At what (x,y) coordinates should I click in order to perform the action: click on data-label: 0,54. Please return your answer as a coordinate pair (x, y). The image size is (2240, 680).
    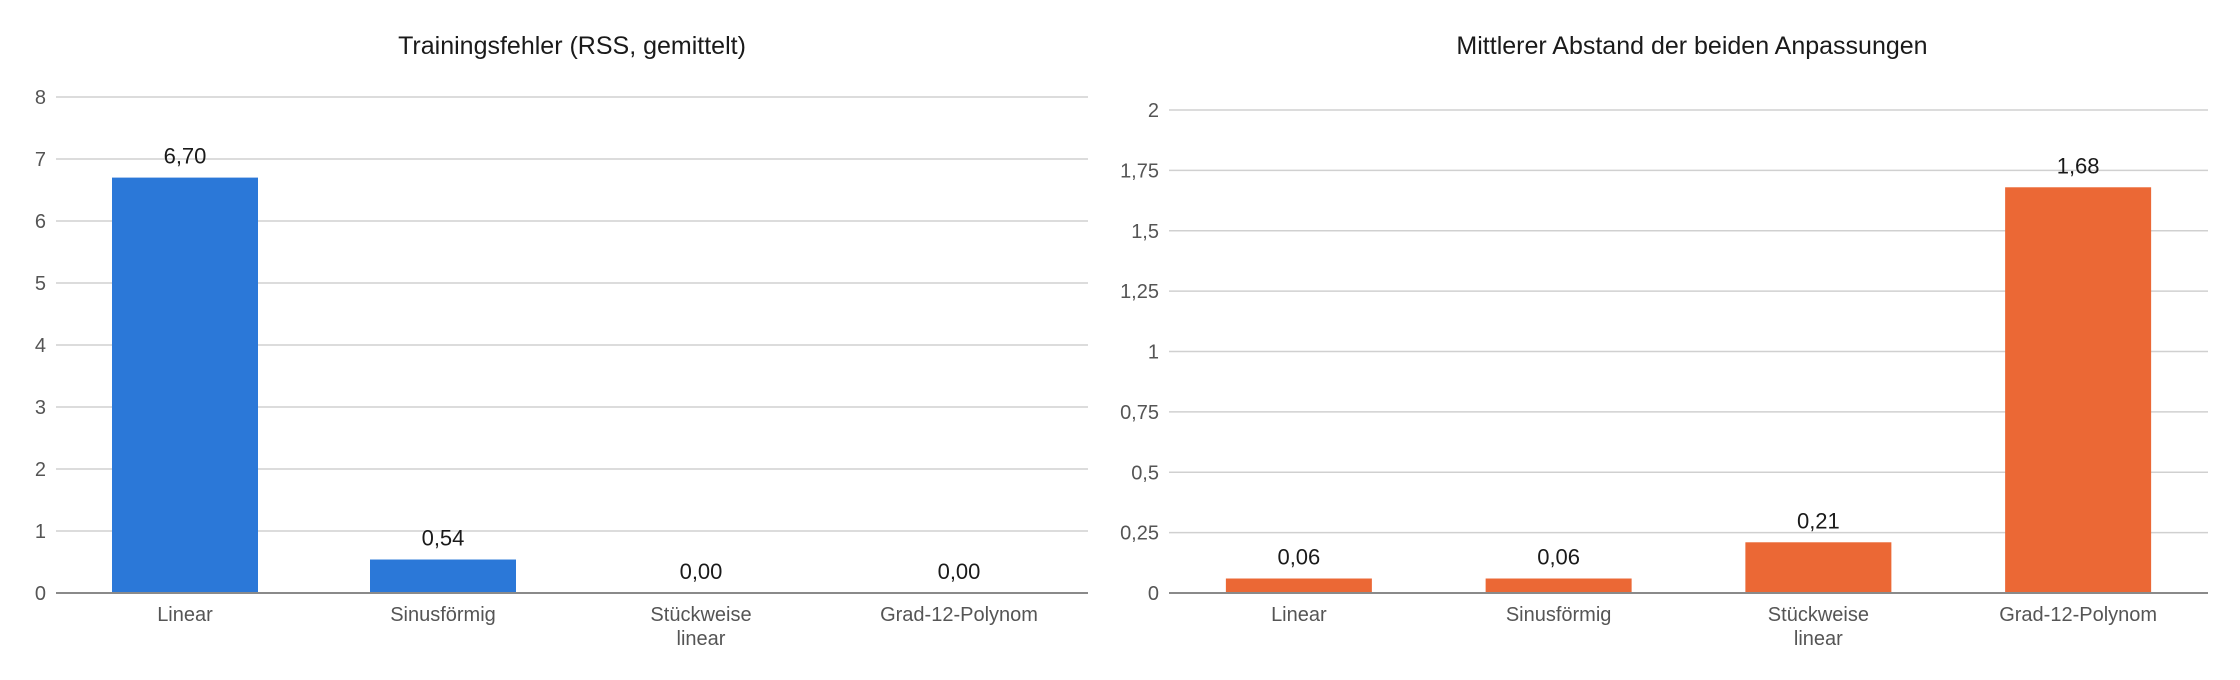
    Looking at the image, I should click on (443, 538).